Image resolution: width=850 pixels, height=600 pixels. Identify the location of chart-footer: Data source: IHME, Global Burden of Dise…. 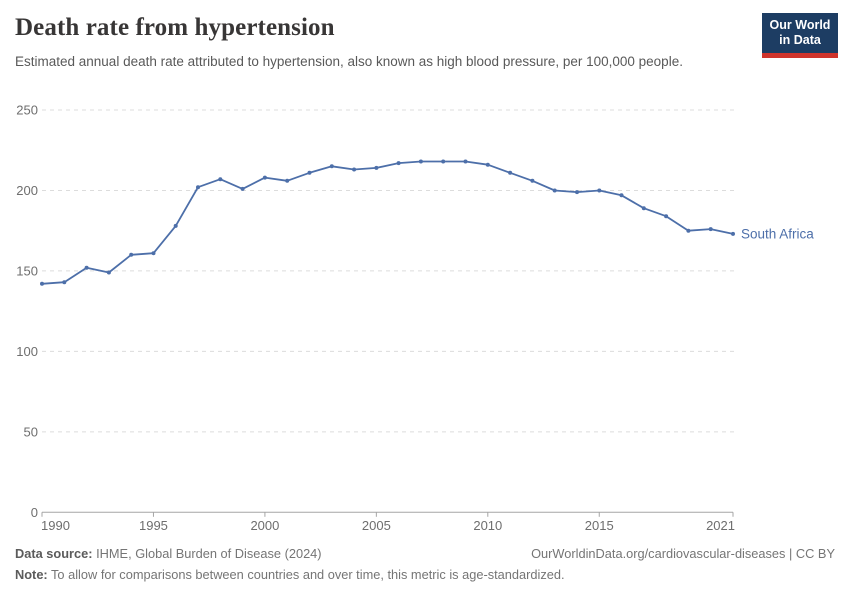
(425, 564).